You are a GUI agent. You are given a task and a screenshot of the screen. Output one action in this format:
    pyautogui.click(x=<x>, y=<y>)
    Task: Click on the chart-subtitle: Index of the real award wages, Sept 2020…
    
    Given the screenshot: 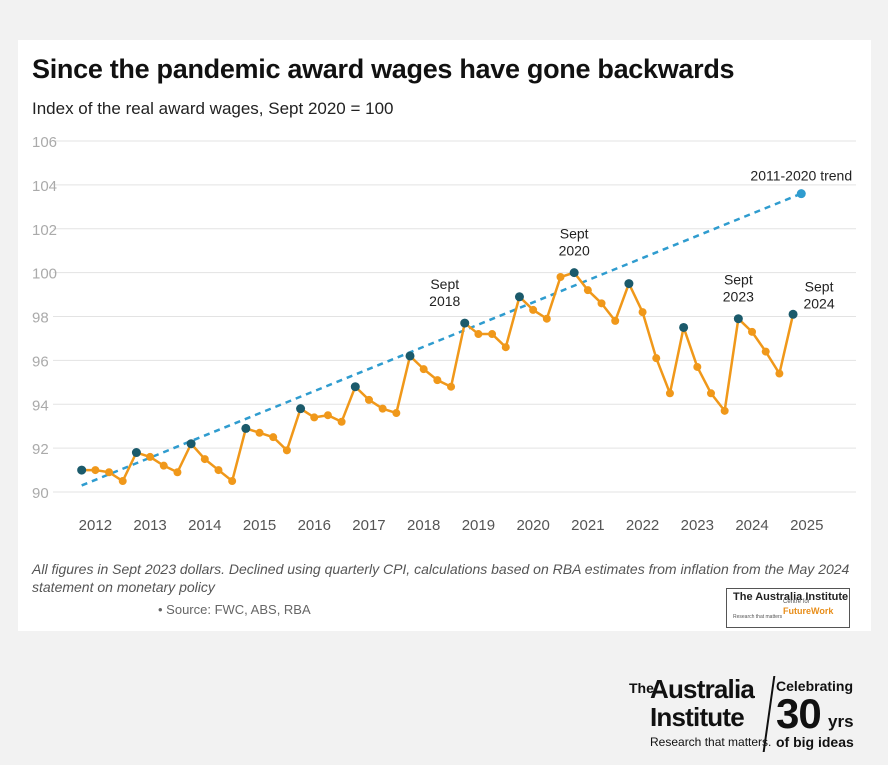 What is the action you would take?
    pyautogui.click(x=213, y=108)
    